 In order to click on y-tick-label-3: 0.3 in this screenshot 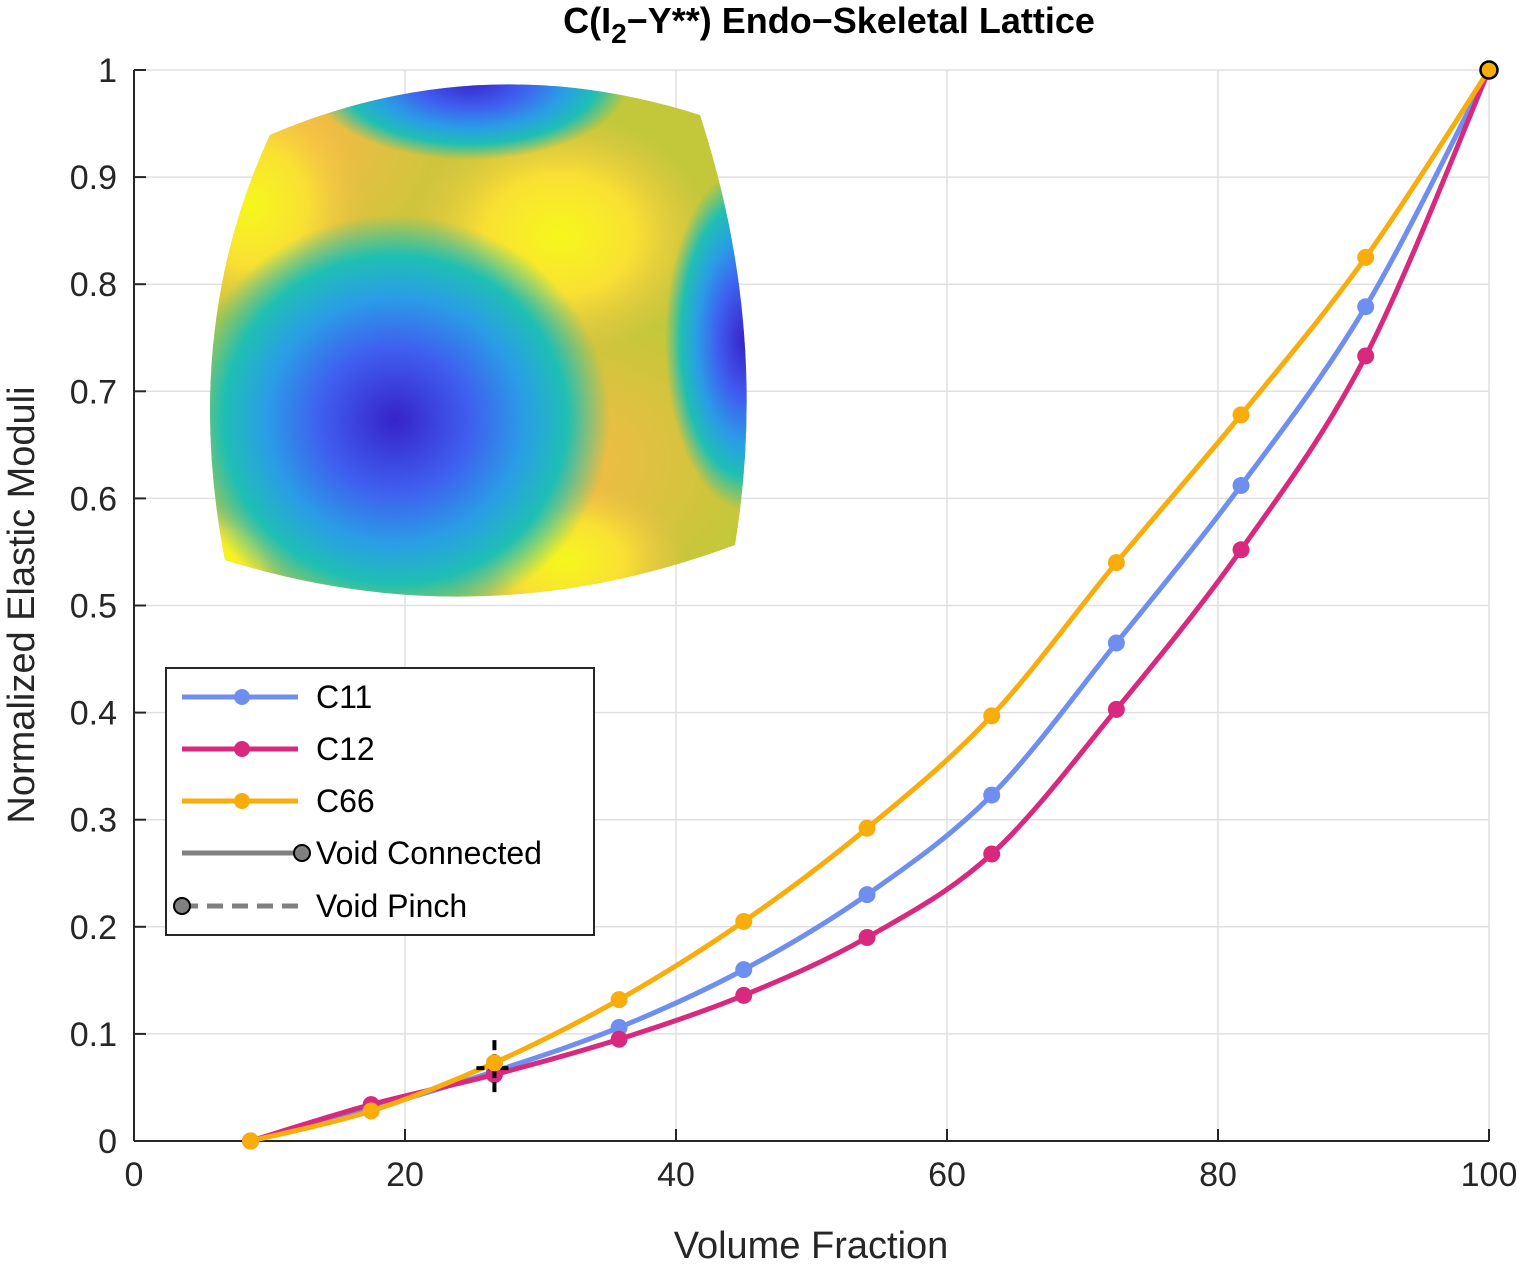, I will do `click(93, 821)`.